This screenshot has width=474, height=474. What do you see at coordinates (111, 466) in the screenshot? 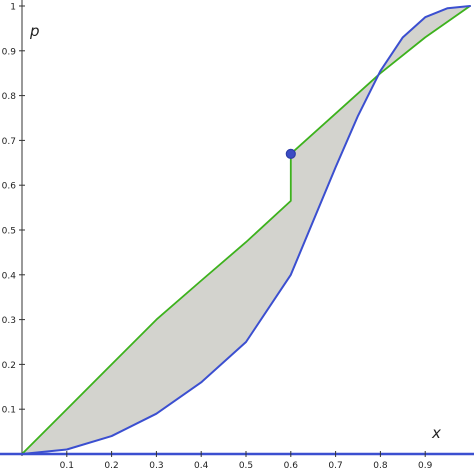
I see `x-tick-label: 0.2` at bounding box center [111, 466].